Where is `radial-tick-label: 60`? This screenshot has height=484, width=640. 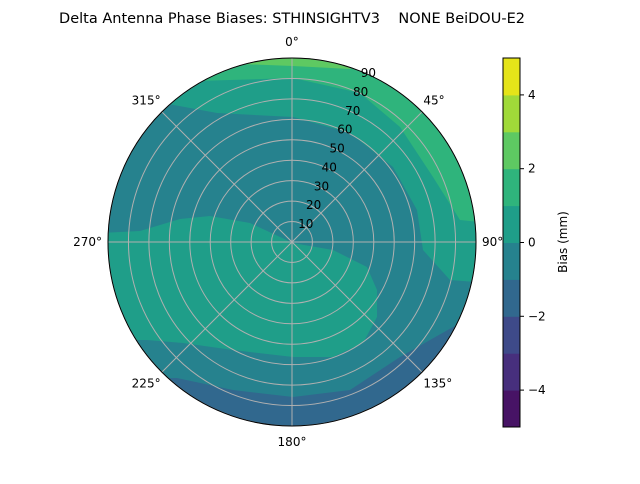
radial-tick-label: 60 is located at coordinates (344, 130).